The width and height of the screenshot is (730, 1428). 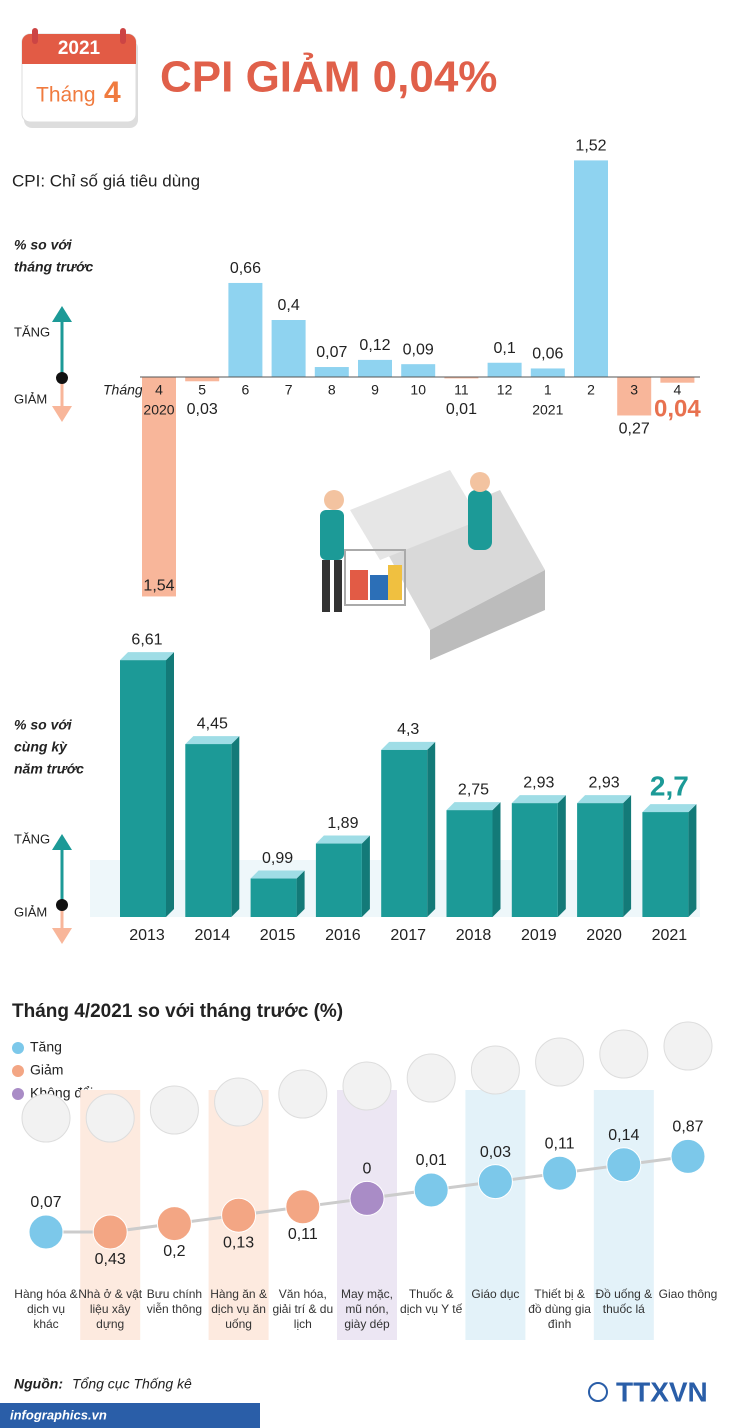 I want to click on x-tick-label: 2020, so click(x=604, y=935).